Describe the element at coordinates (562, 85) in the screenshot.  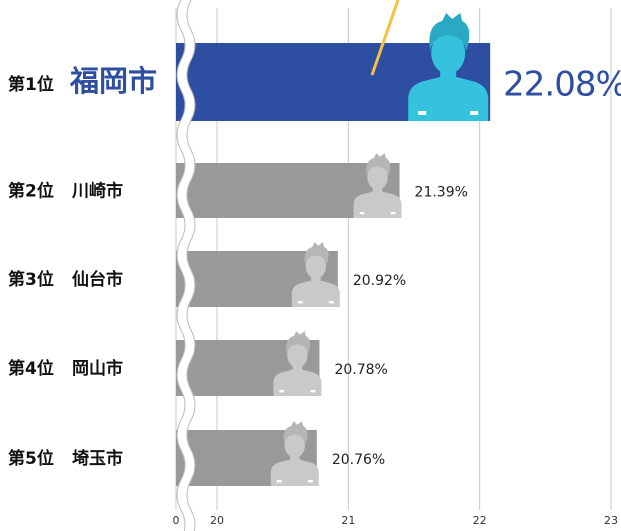
I see `value-label: 22.08%` at that location.